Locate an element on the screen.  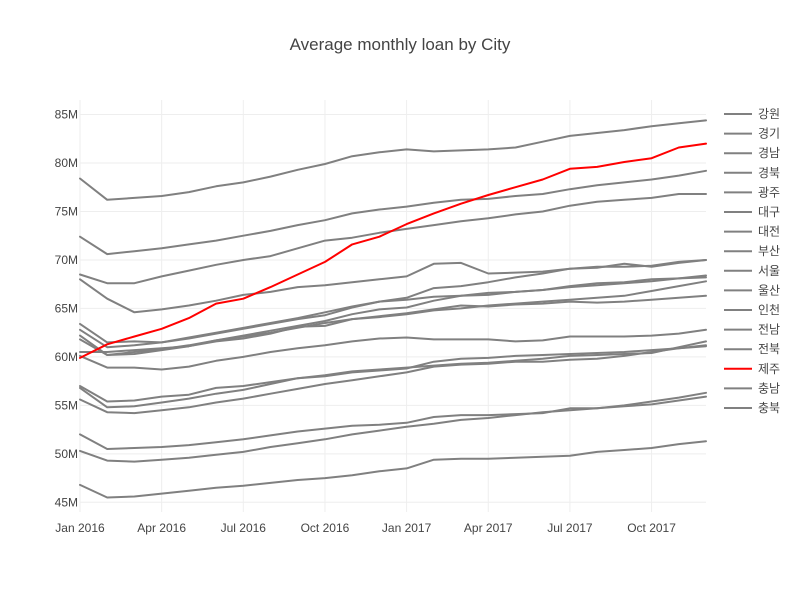
legend-label: 경기 is located at coordinates (769, 134).